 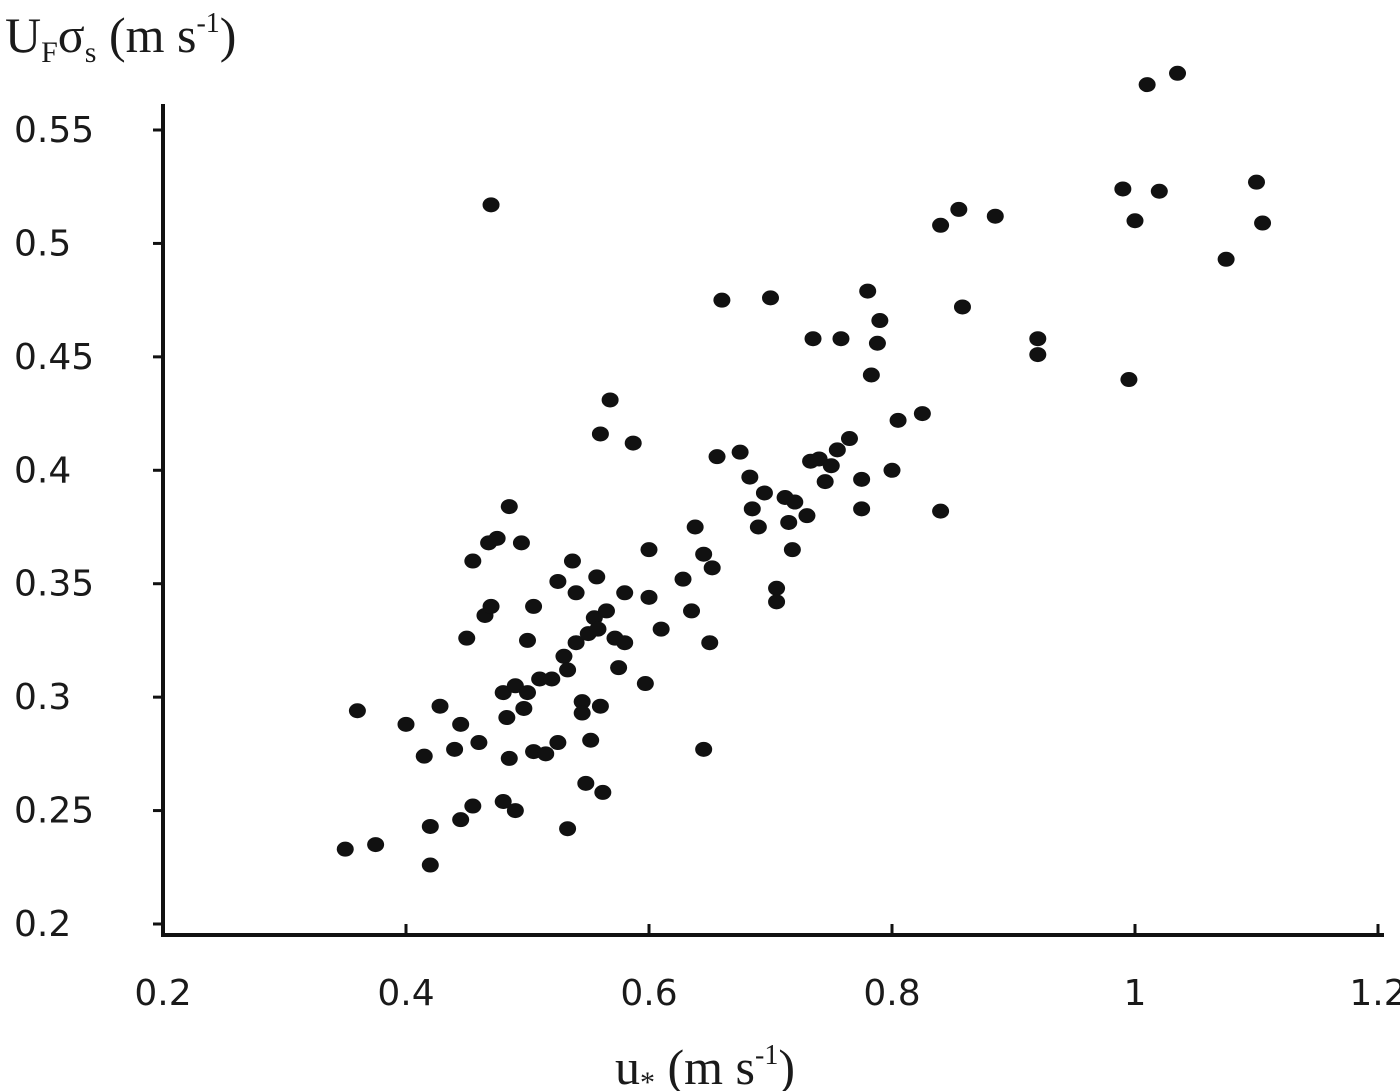 I want to click on svg-text: UFσs (m s-1), so click(x=120, y=38).